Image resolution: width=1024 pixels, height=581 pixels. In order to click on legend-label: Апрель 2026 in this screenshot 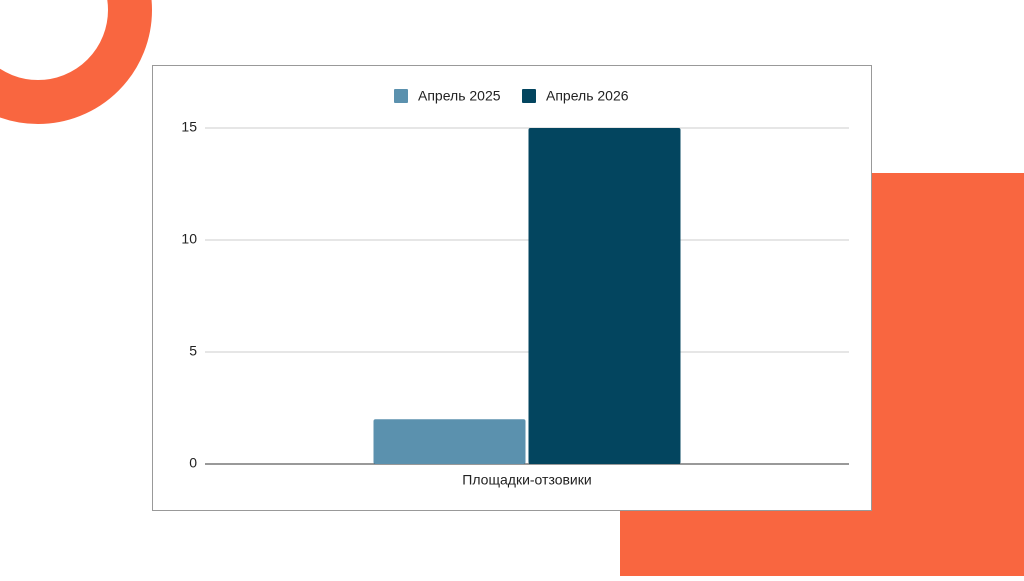, I will do `click(587, 96)`.